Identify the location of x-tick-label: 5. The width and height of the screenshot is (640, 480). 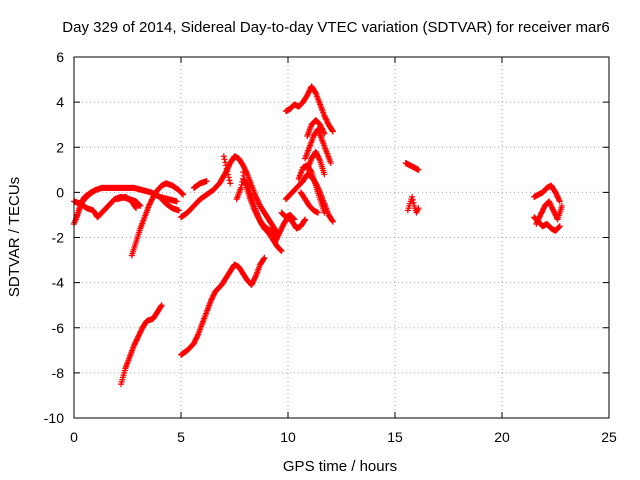
(181, 437).